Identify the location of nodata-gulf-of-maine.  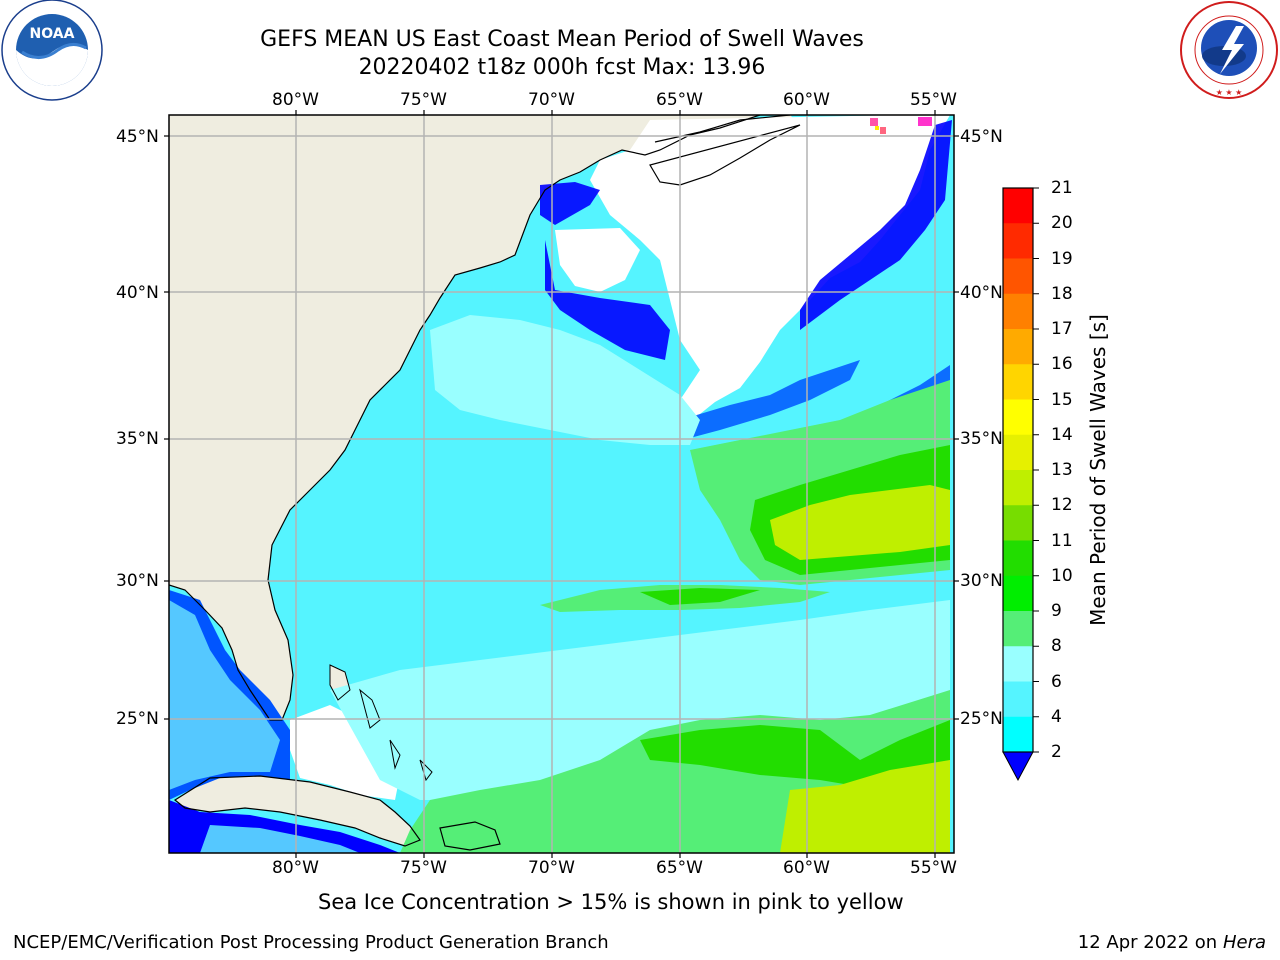
(597, 260).